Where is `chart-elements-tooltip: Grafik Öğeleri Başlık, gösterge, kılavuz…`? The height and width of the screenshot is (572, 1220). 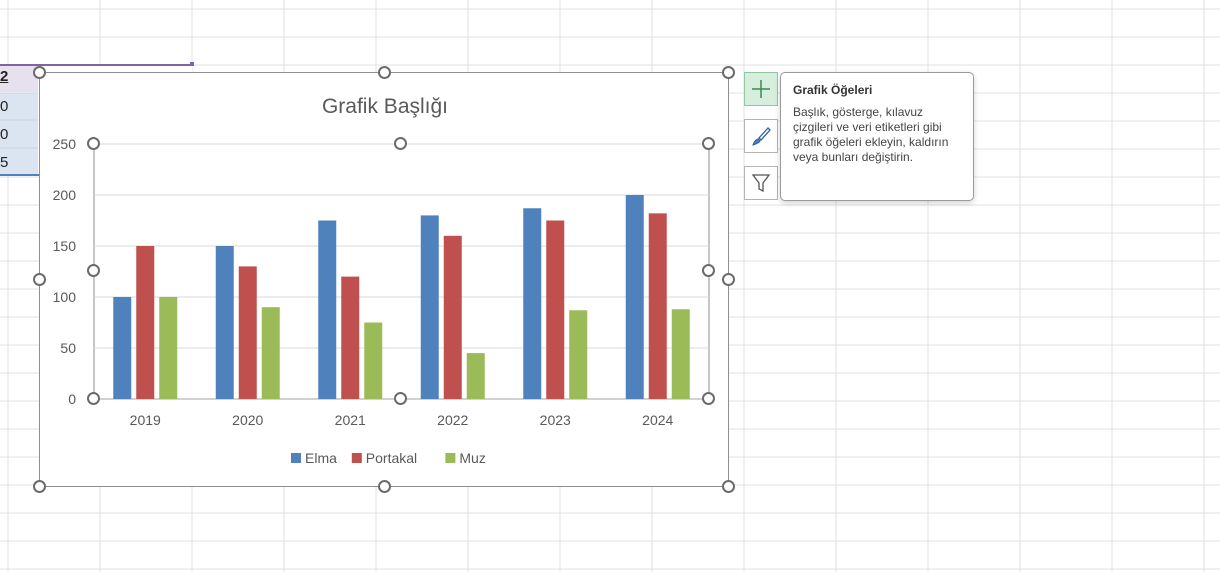
chart-elements-tooltip: Grafik Öğeleri Başlık, gösterge, kılavuz… is located at coordinates (877, 136).